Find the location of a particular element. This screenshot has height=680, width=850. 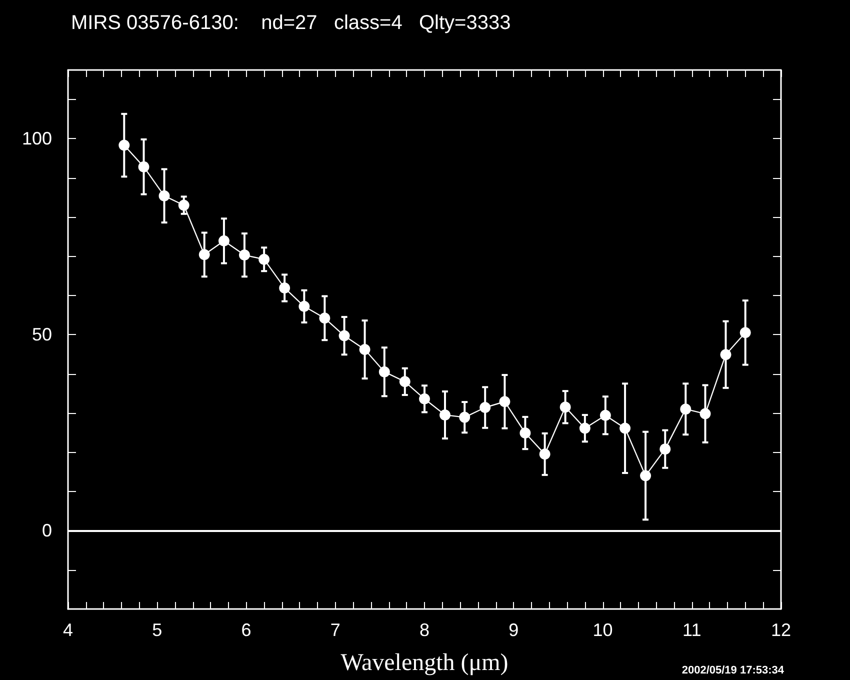

text: 2002/05/19 17:53:34 is located at coordinates (733, 670).